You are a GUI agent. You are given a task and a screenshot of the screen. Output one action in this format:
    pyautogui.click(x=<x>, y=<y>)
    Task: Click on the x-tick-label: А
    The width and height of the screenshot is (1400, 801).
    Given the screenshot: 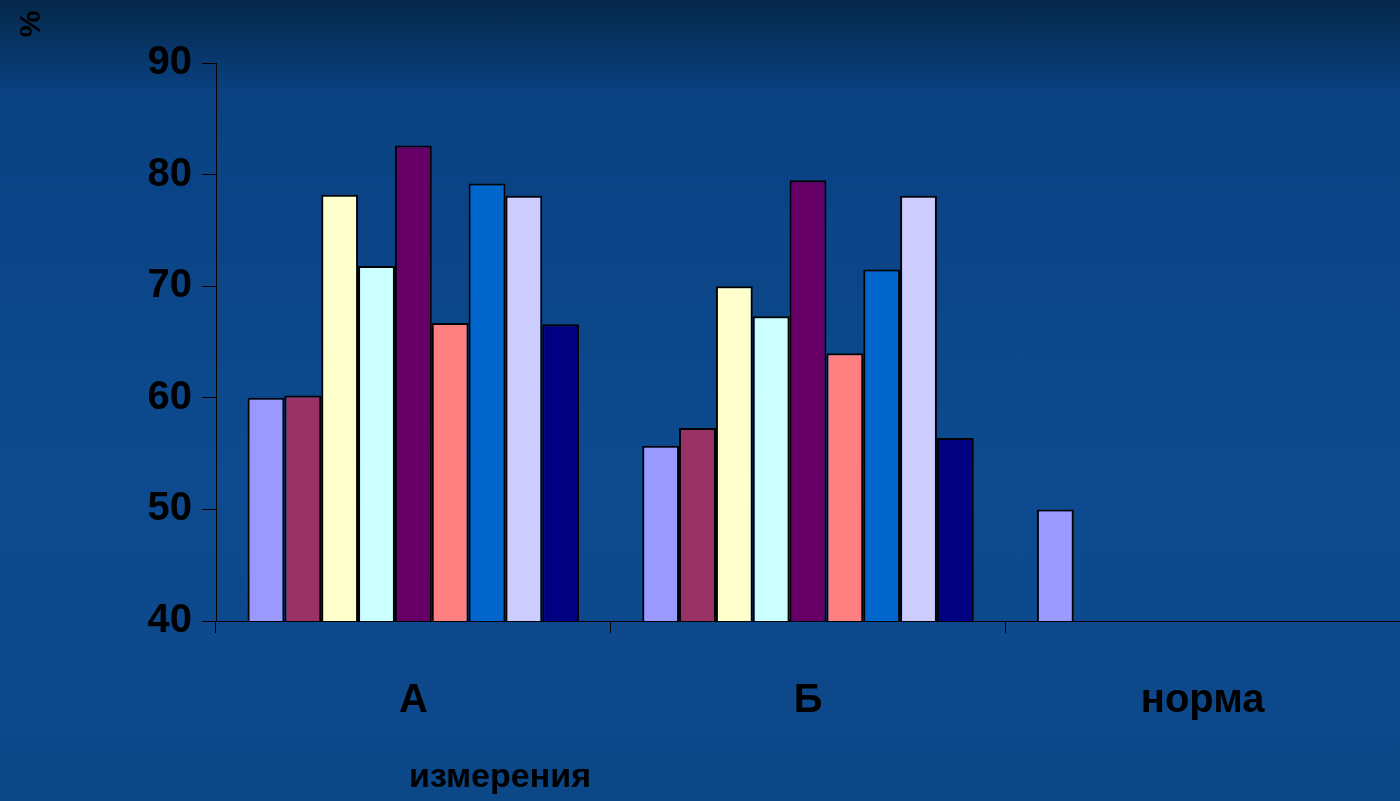 What is the action you would take?
    pyautogui.click(x=413, y=698)
    